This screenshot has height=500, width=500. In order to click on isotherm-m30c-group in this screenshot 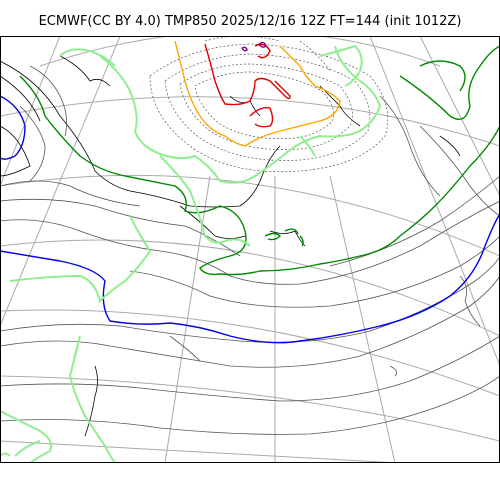, I will do `click(254, 46)`.